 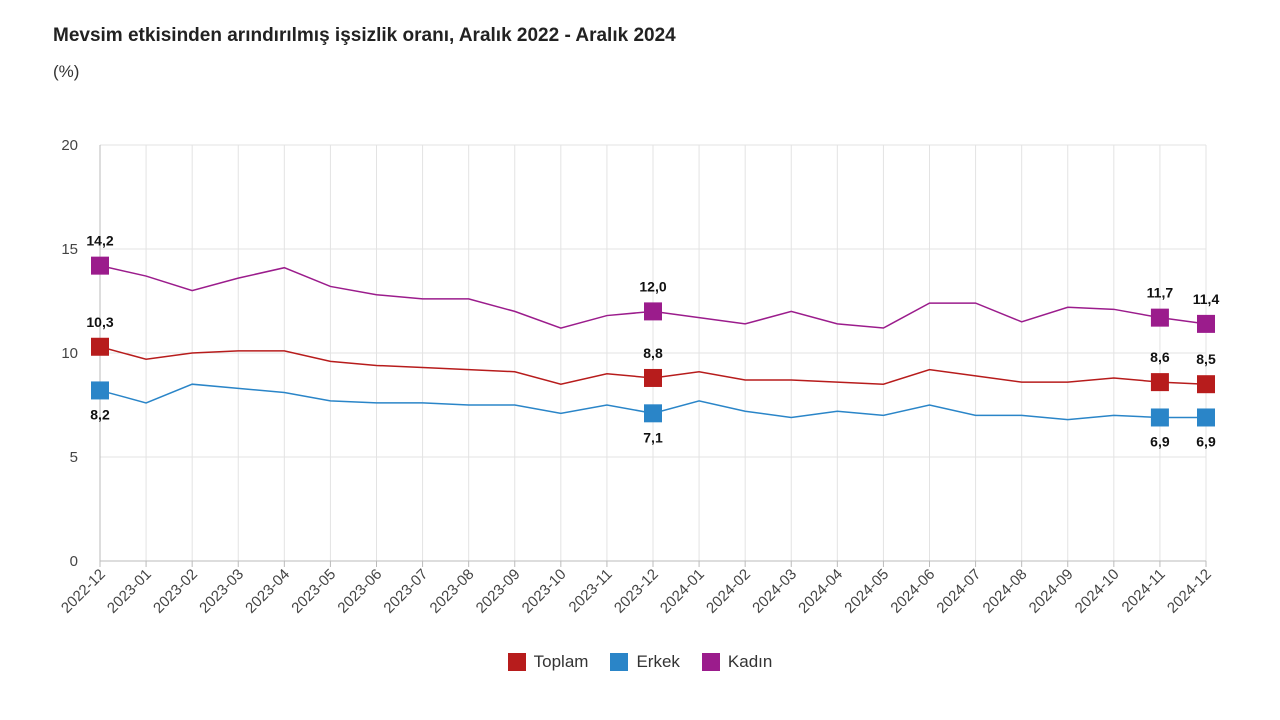 What do you see at coordinates (619, 662) in the screenshot?
I see `legend-swatch-erkek` at bounding box center [619, 662].